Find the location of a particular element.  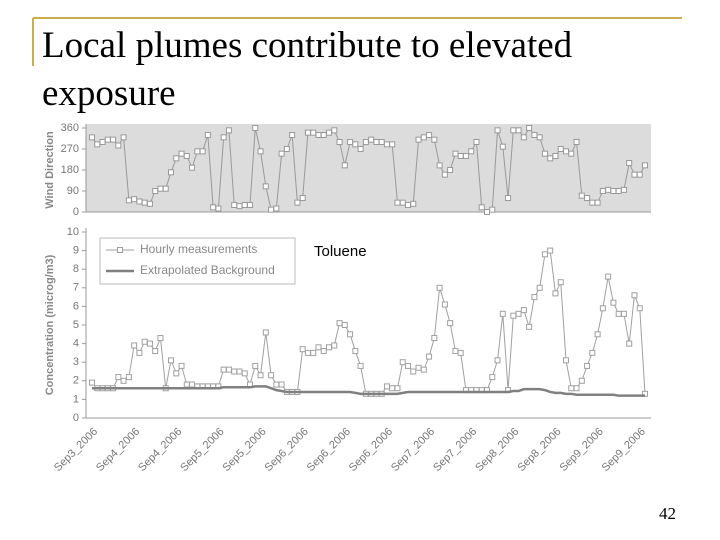

page-number: 42 is located at coordinates (667, 513).